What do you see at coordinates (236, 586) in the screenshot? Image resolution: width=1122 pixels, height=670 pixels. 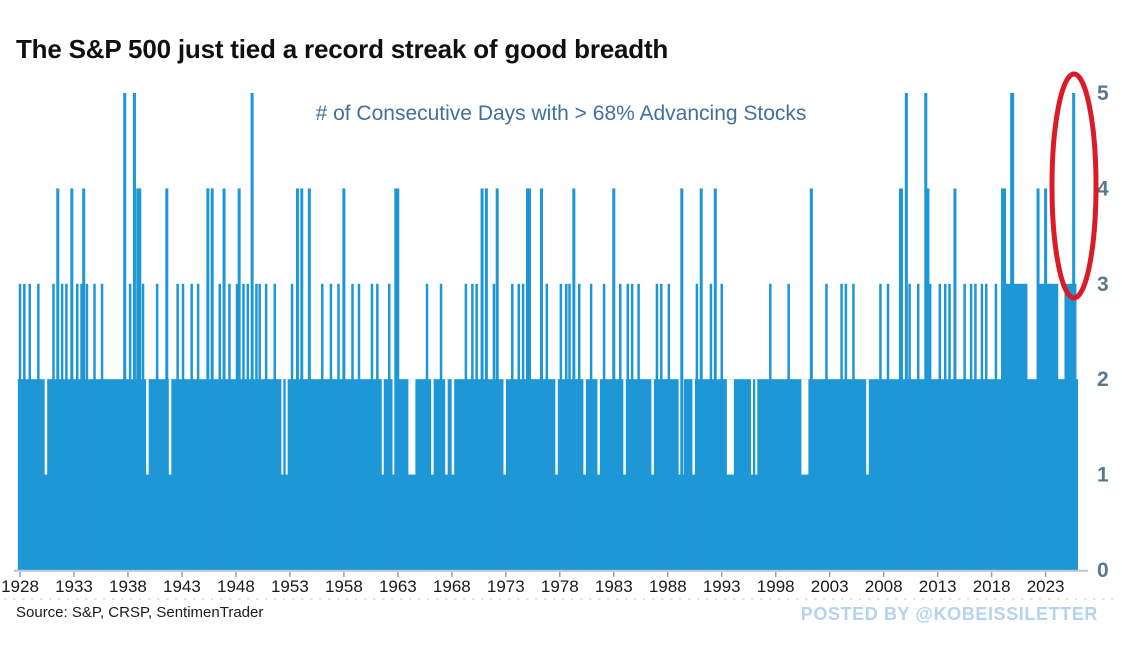 I see `x-tick-label: 1948` at bounding box center [236, 586].